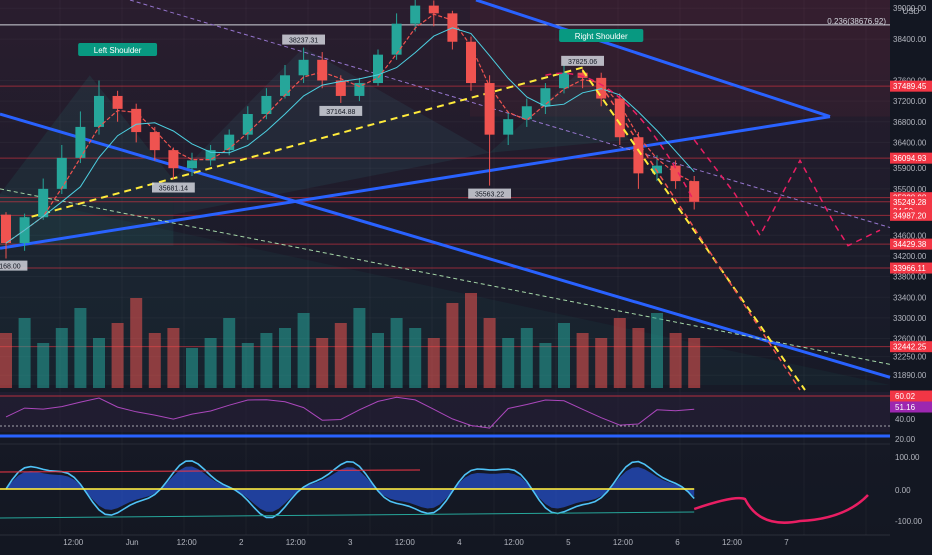 This screenshot has height=555, width=932. Describe the element at coordinates (910, 357) in the screenshot. I see `price-tick: 32250.00` at that location.